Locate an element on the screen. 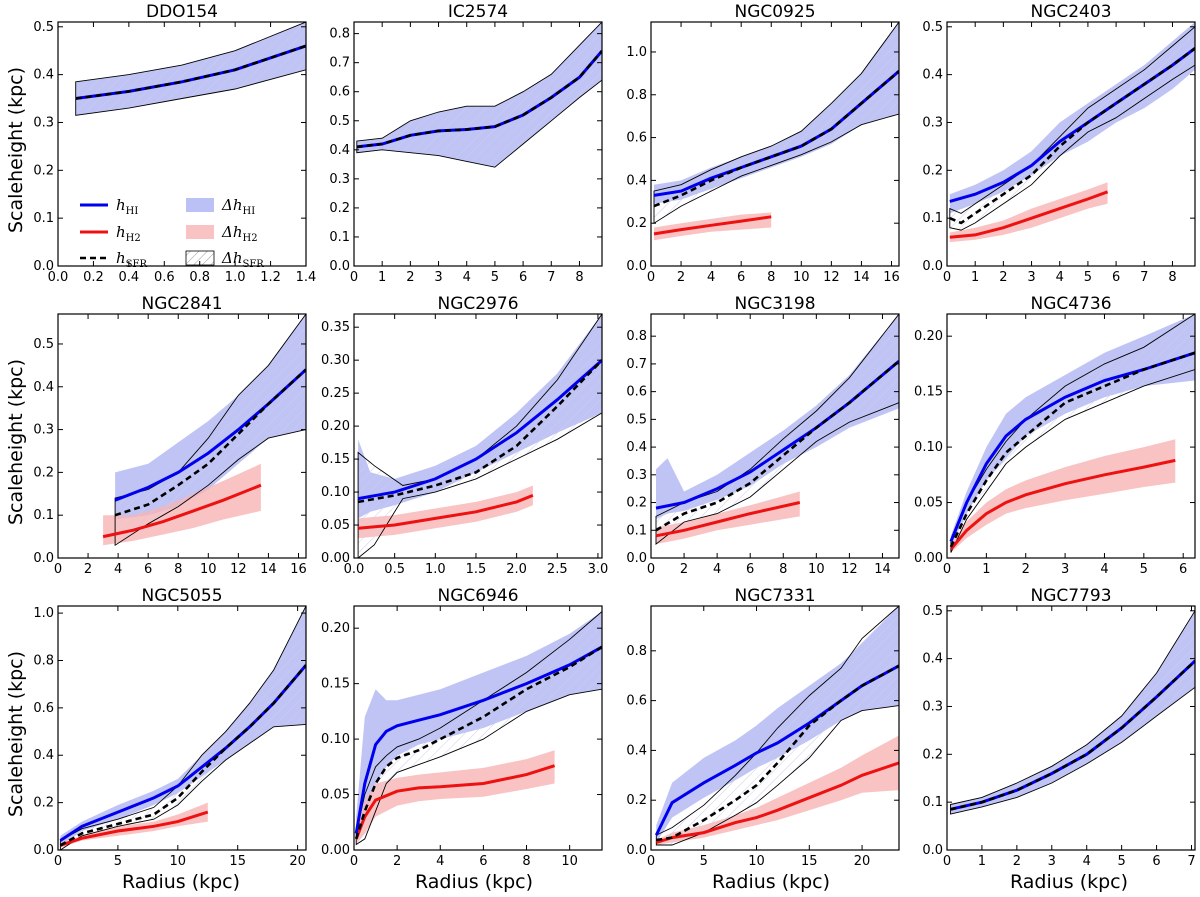 The image size is (1200, 897). x-tick-label: 0.0 is located at coordinates (354, 569).